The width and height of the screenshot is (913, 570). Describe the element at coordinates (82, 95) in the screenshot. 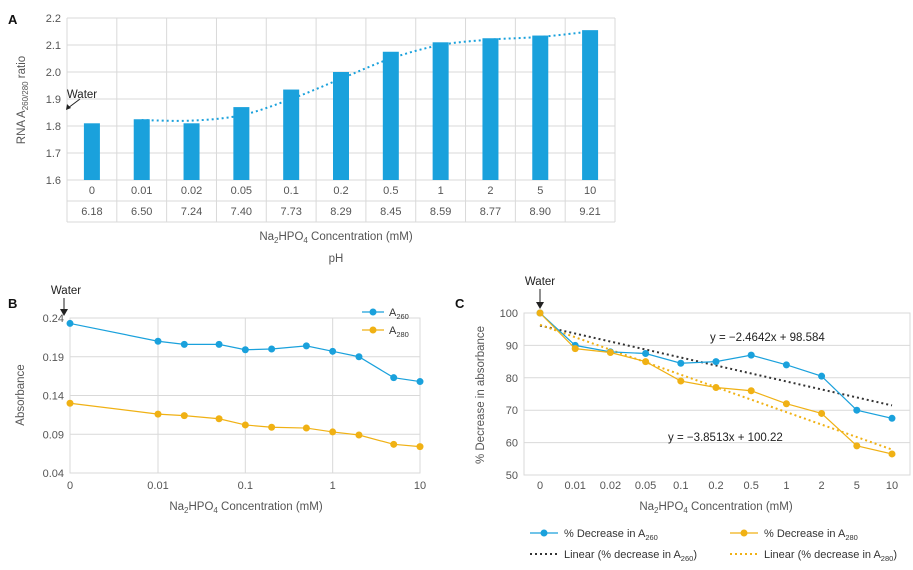

I see `panel-a-water-annotation: Water` at that location.